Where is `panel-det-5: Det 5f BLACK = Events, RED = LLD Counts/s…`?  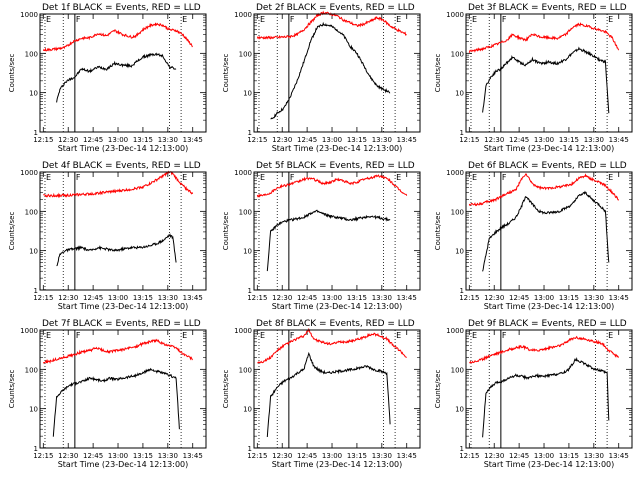
panel-det-5: Det 5f BLACK = Events, RED = LLD Counts/s… is located at coordinates (321, 236).